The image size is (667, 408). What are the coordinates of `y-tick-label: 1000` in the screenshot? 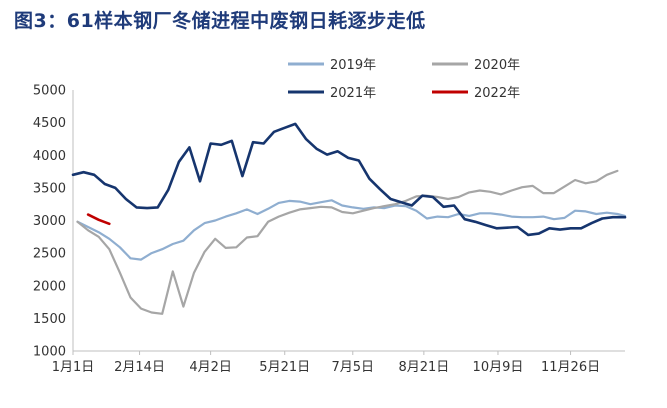 It's located at (49, 352).